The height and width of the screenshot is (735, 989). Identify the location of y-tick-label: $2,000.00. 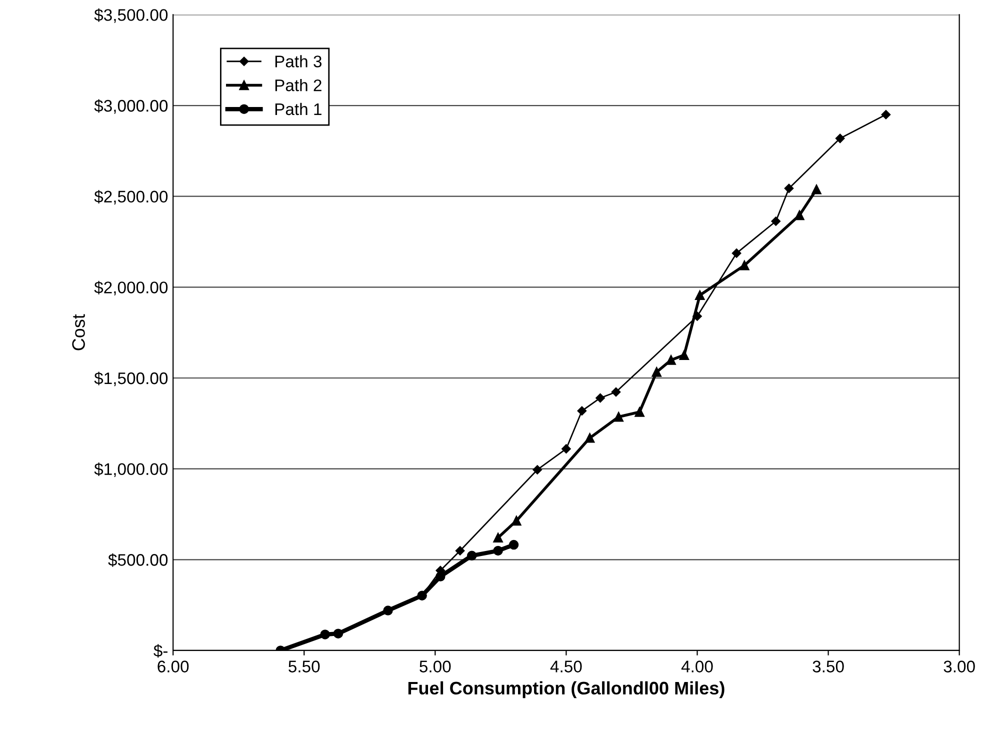
(131, 288).